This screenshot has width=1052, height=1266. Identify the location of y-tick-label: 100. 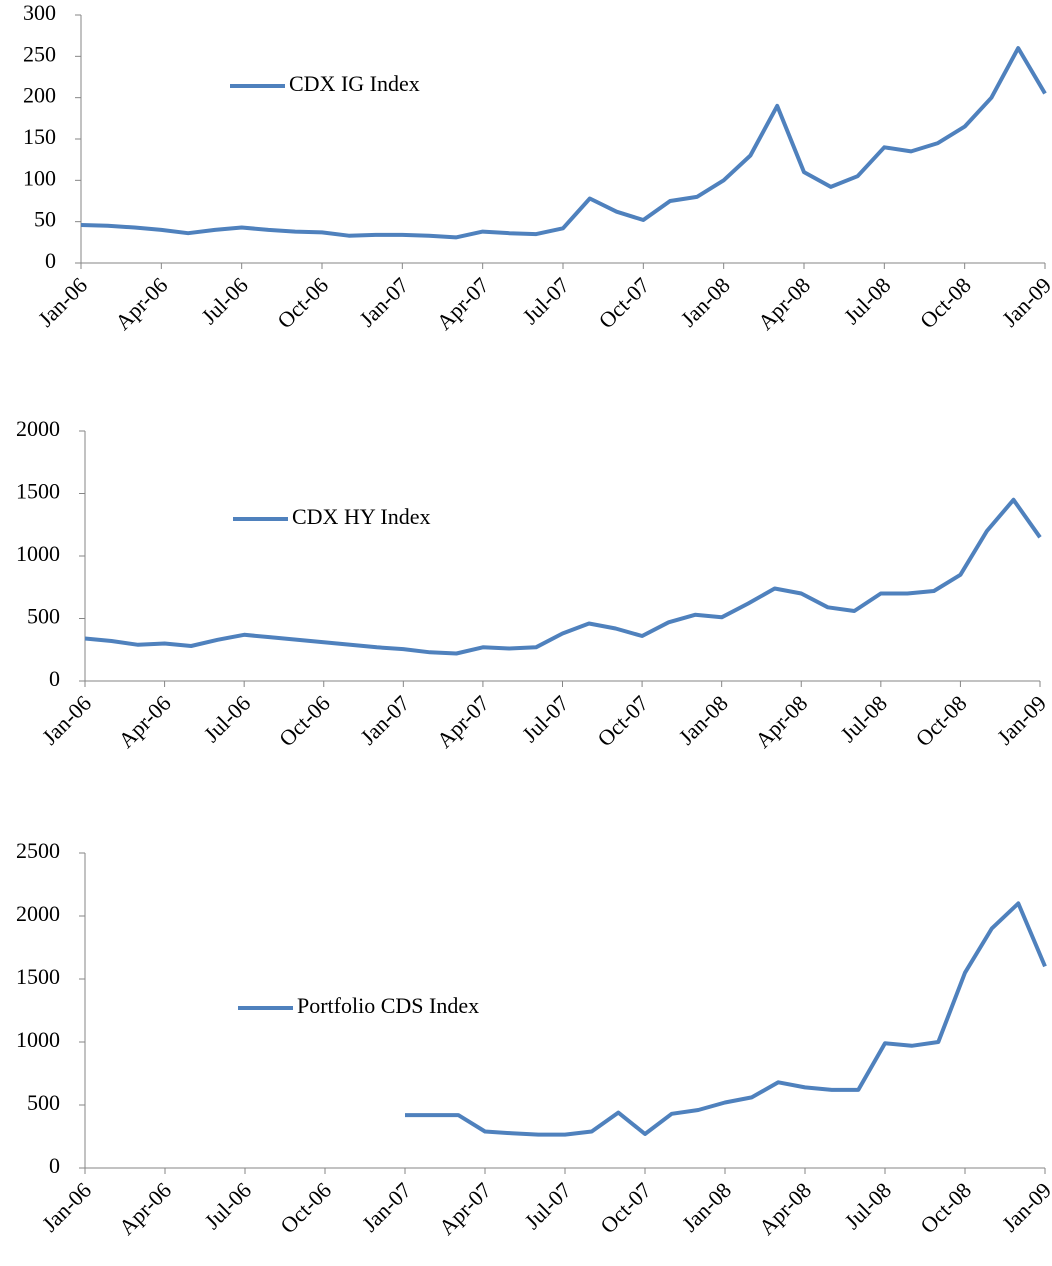
(39, 177).